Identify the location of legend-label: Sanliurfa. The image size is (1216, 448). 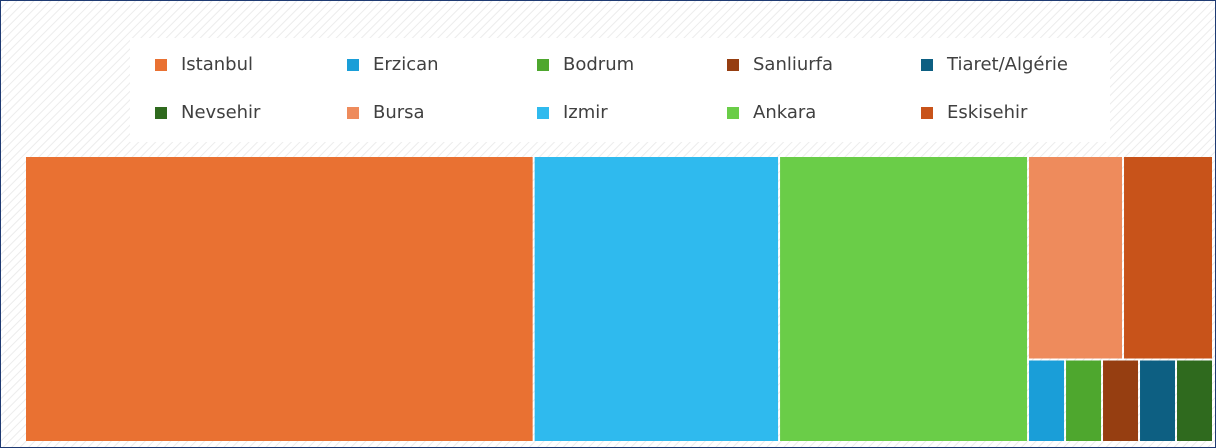
(793, 64).